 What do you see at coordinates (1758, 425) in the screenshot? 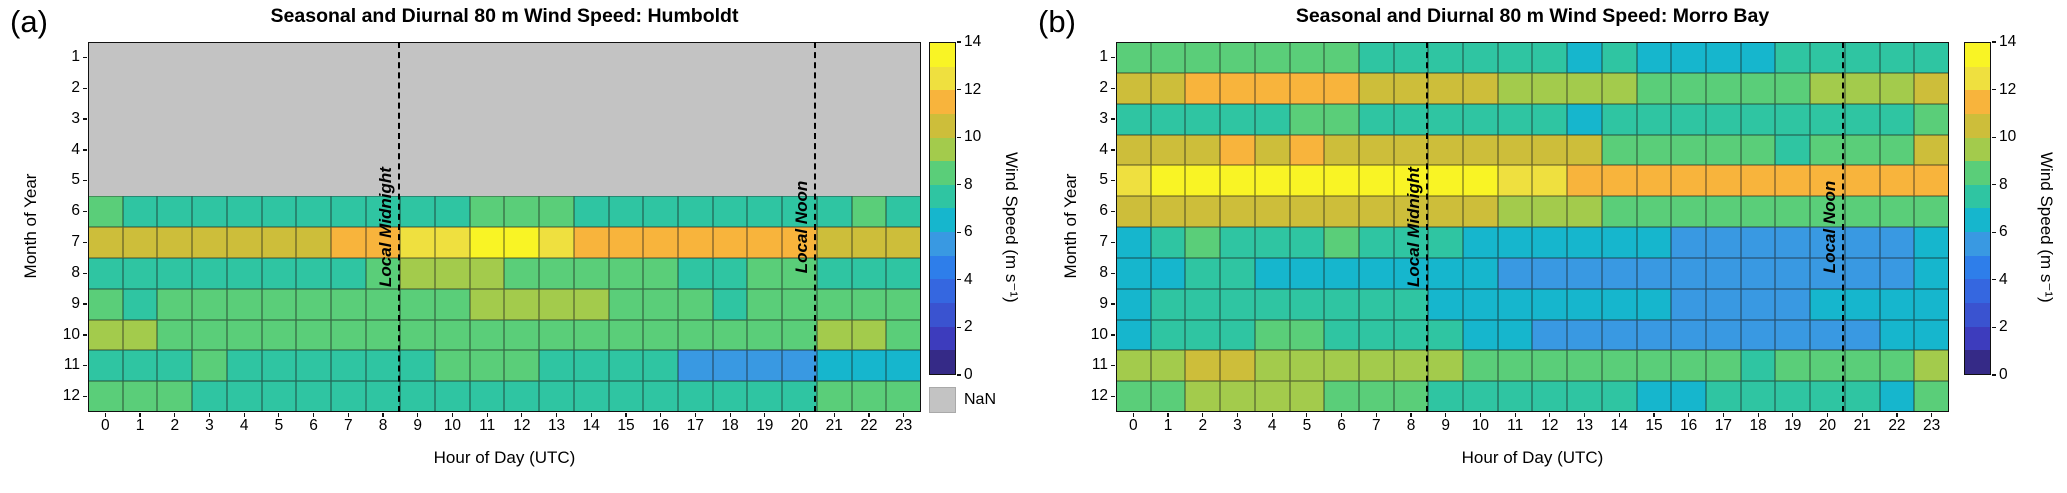
I see `hour-tick-label: 18` at bounding box center [1758, 425].